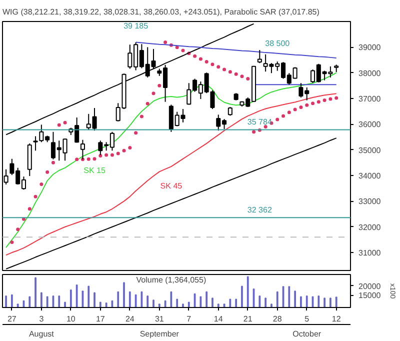  What do you see at coordinates (370, 125) in the screenshot?
I see `y-tick-label: 36000` at bounding box center [370, 125].